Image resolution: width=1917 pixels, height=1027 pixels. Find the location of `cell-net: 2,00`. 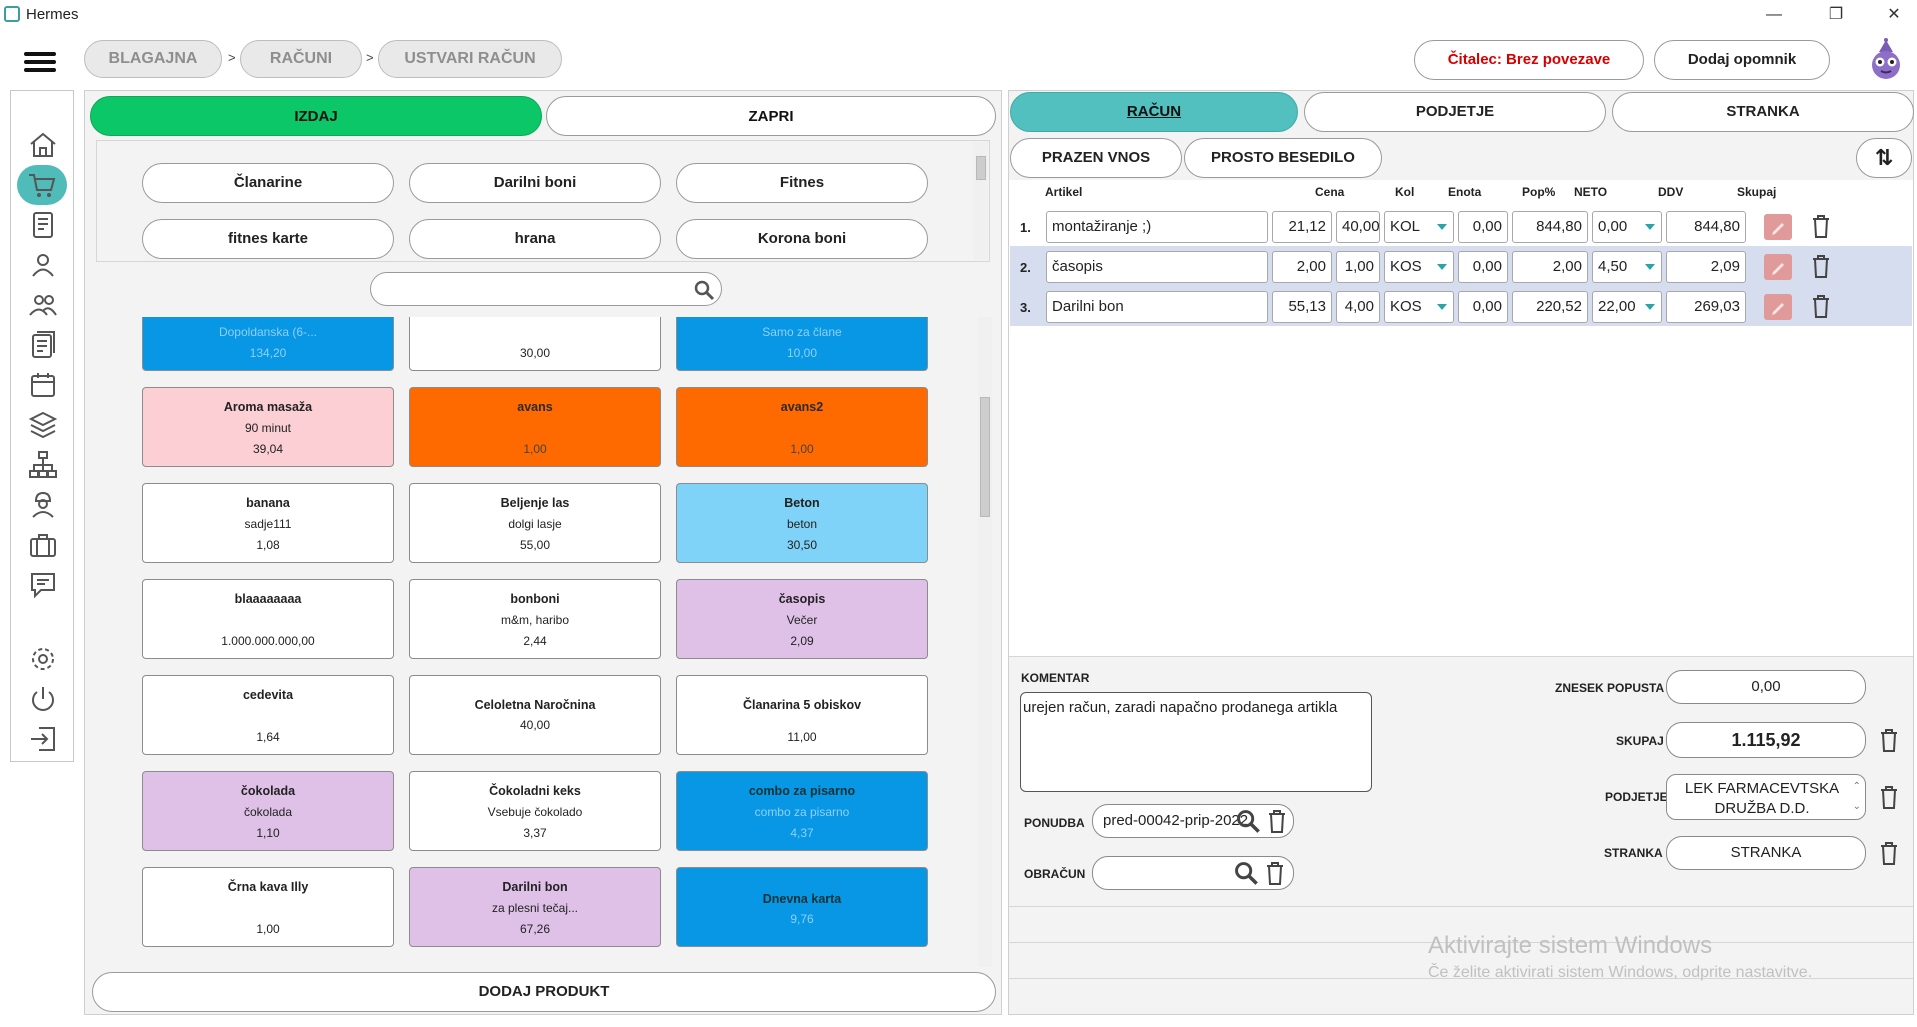

cell-net: 2,00 is located at coordinates (1550, 267).